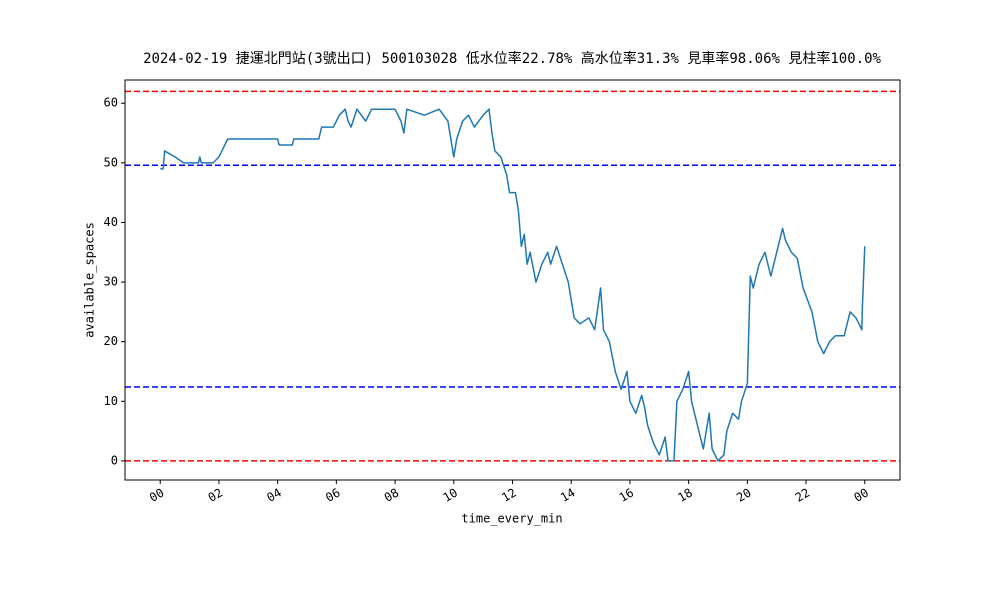  What do you see at coordinates (111, 341) in the screenshot?
I see `y-tick-label: 20` at bounding box center [111, 341].